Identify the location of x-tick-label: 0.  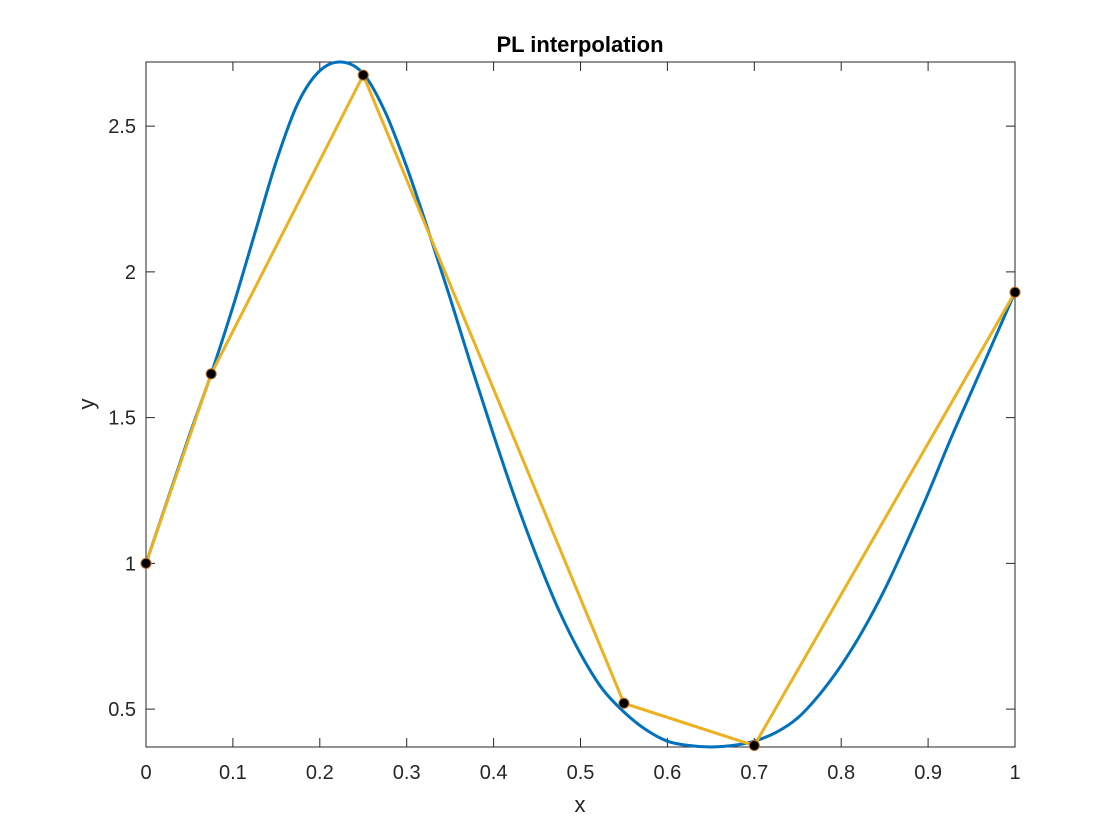
(145, 773).